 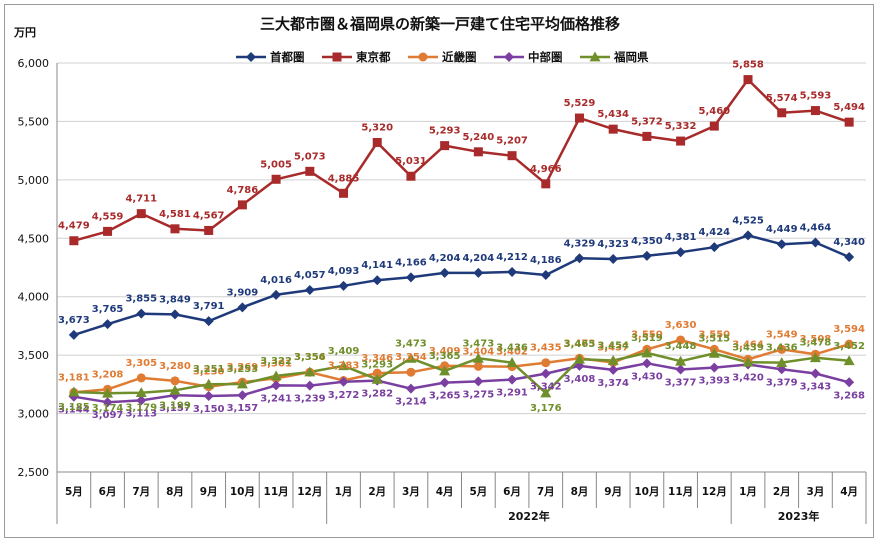 I want to click on y-tick-label: 2,500, so click(x=34, y=472).